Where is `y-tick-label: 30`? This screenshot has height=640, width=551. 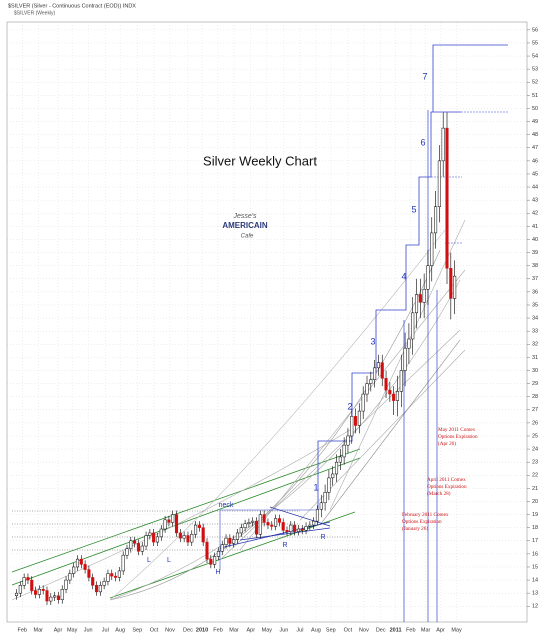
y-tick-label: 30 is located at coordinates (535, 371).